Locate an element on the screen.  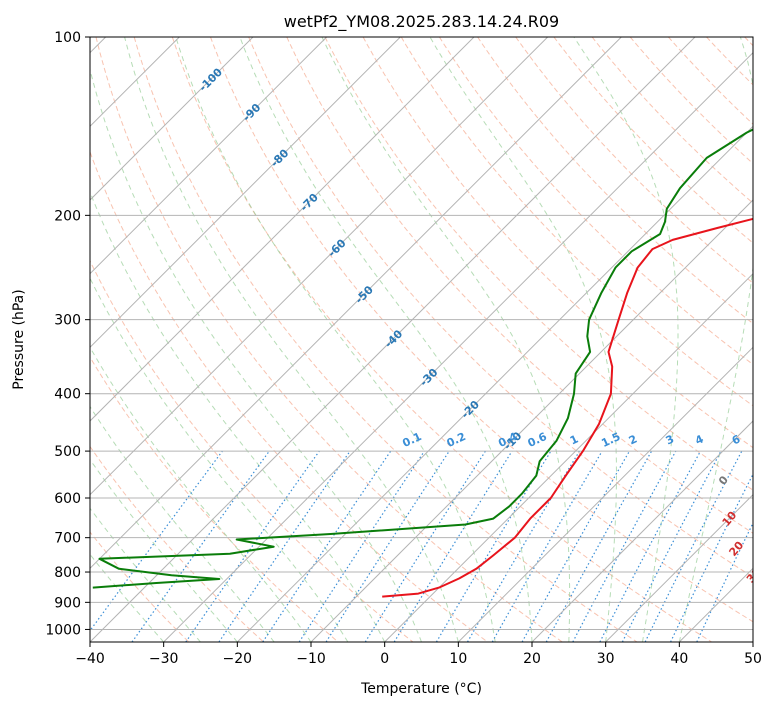
y-tick-label: 800 is located at coordinates (67, 573).